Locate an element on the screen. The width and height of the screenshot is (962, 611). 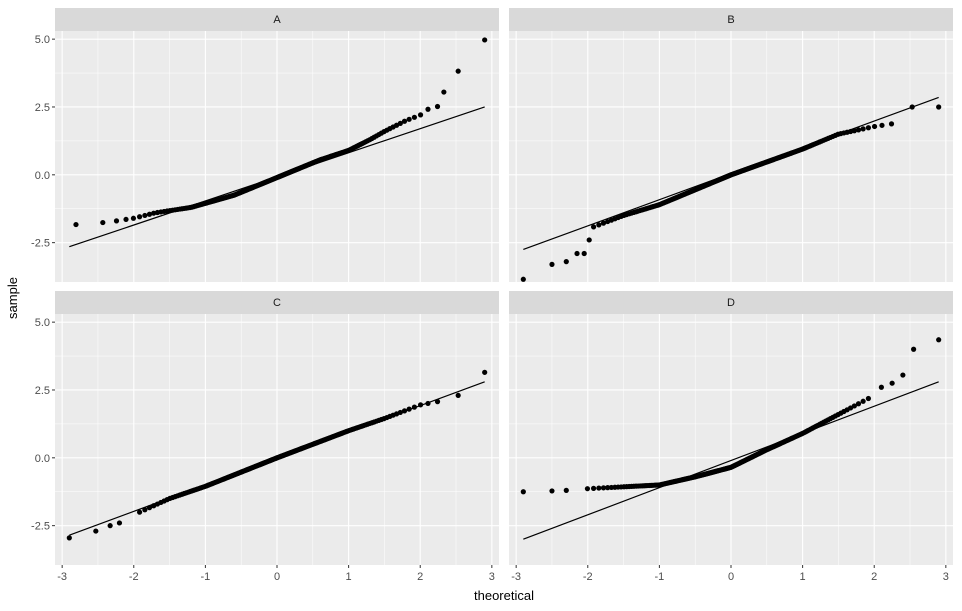
facet-strip-label: C is located at coordinates (277, 303).